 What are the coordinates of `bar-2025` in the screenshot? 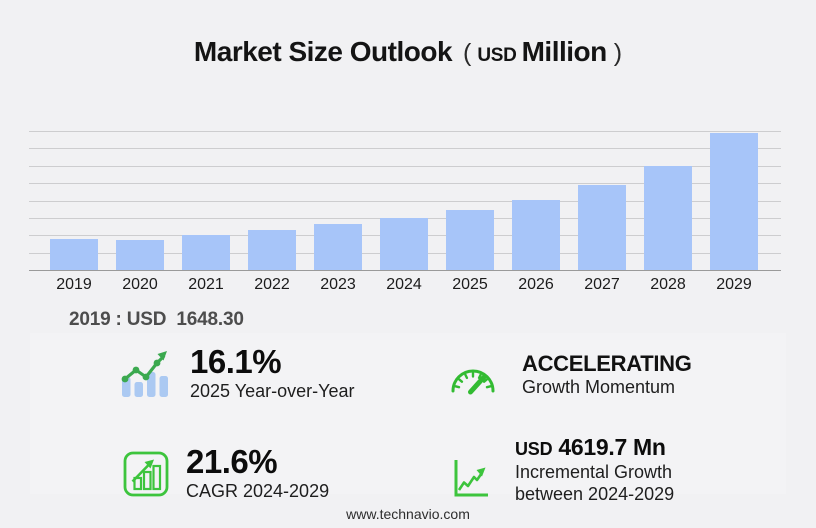 It's located at (470, 239).